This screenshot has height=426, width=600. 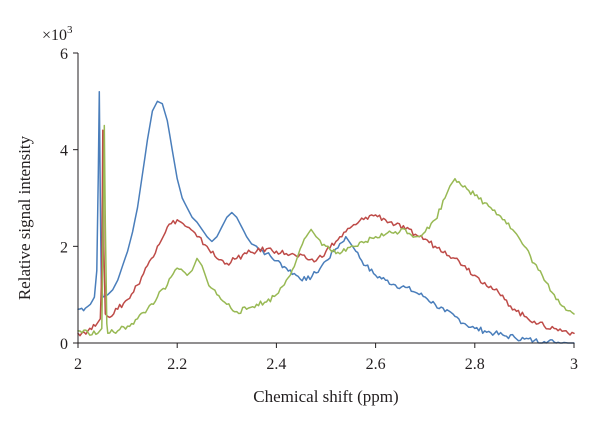 I want to click on x-tick-label: 2.8, so click(x=475, y=364).